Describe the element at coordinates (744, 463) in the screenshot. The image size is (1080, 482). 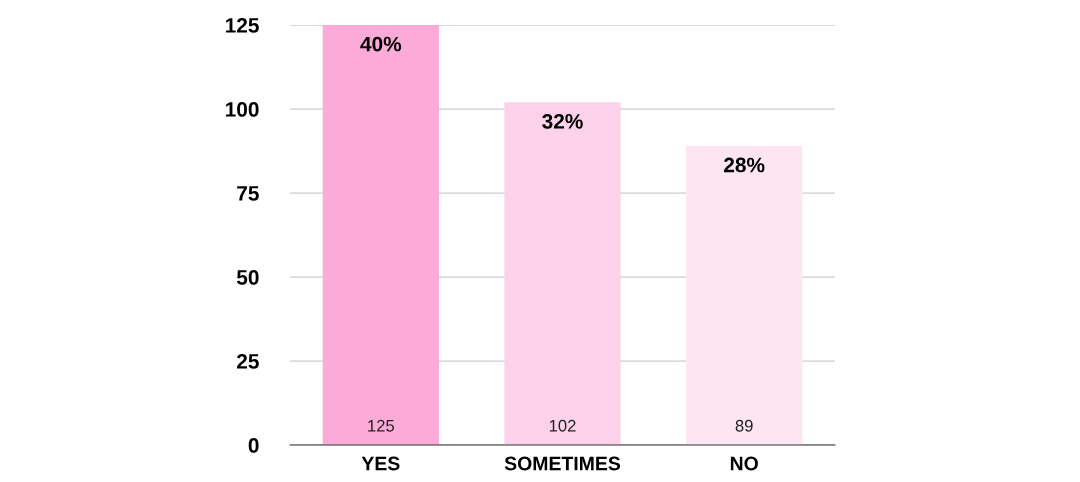
I see `x-tick-label: NO` at that location.